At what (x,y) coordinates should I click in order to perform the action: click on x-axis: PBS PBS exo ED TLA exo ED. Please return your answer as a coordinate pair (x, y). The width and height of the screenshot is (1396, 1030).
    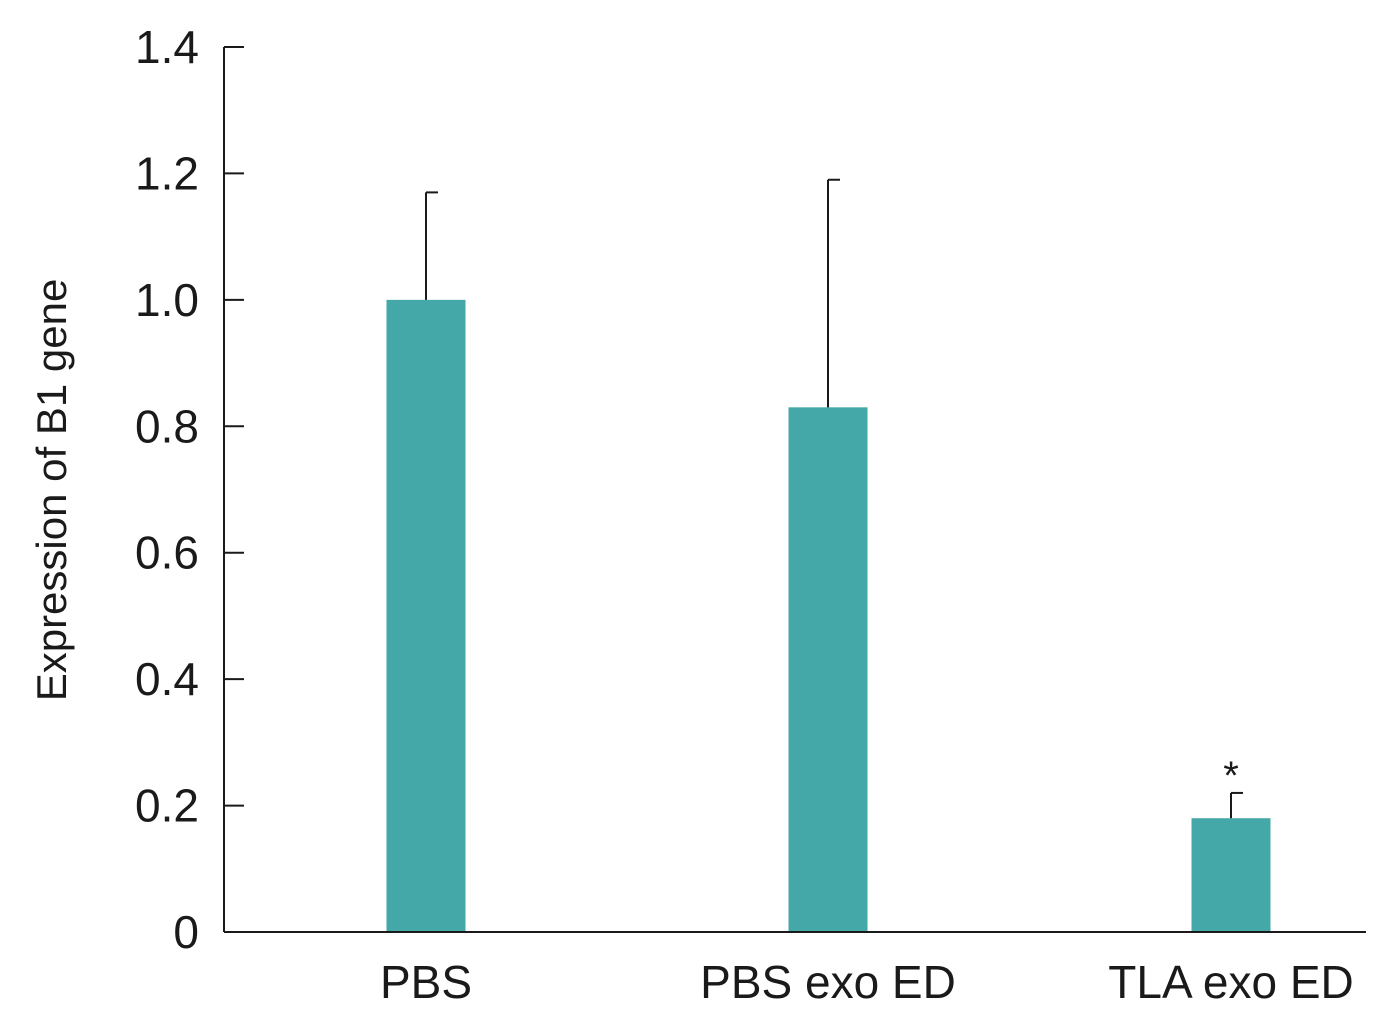
    Looking at the image, I should click on (795, 969).